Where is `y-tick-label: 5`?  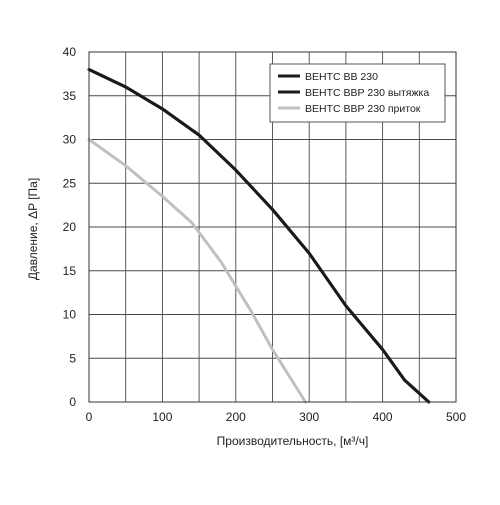 y-tick-label: 5 is located at coordinates (72, 358).